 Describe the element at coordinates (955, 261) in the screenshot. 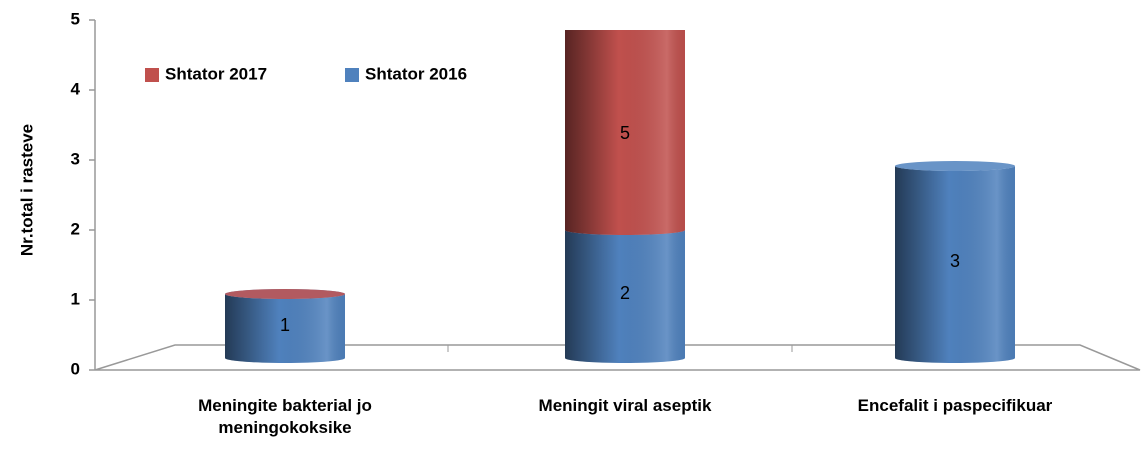

I see `data-label: 3` at that location.